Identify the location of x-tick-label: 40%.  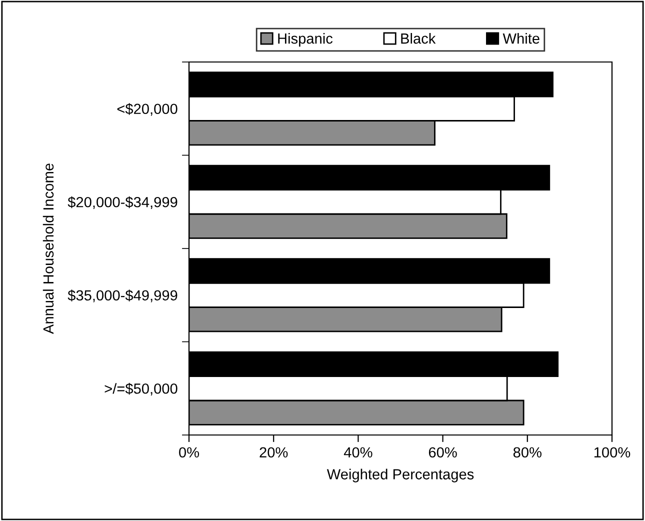
(358, 452).